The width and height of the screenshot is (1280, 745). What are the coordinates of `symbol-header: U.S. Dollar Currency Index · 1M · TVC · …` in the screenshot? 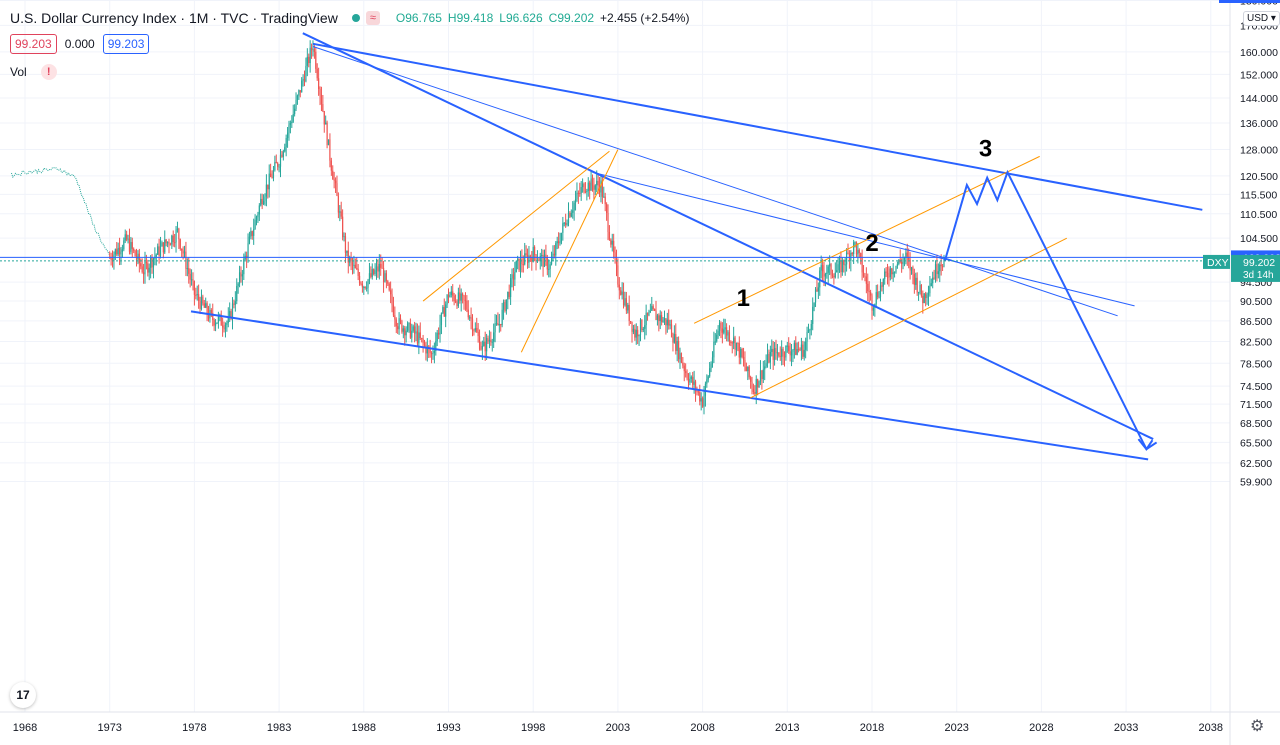 It's located at (352, 18).